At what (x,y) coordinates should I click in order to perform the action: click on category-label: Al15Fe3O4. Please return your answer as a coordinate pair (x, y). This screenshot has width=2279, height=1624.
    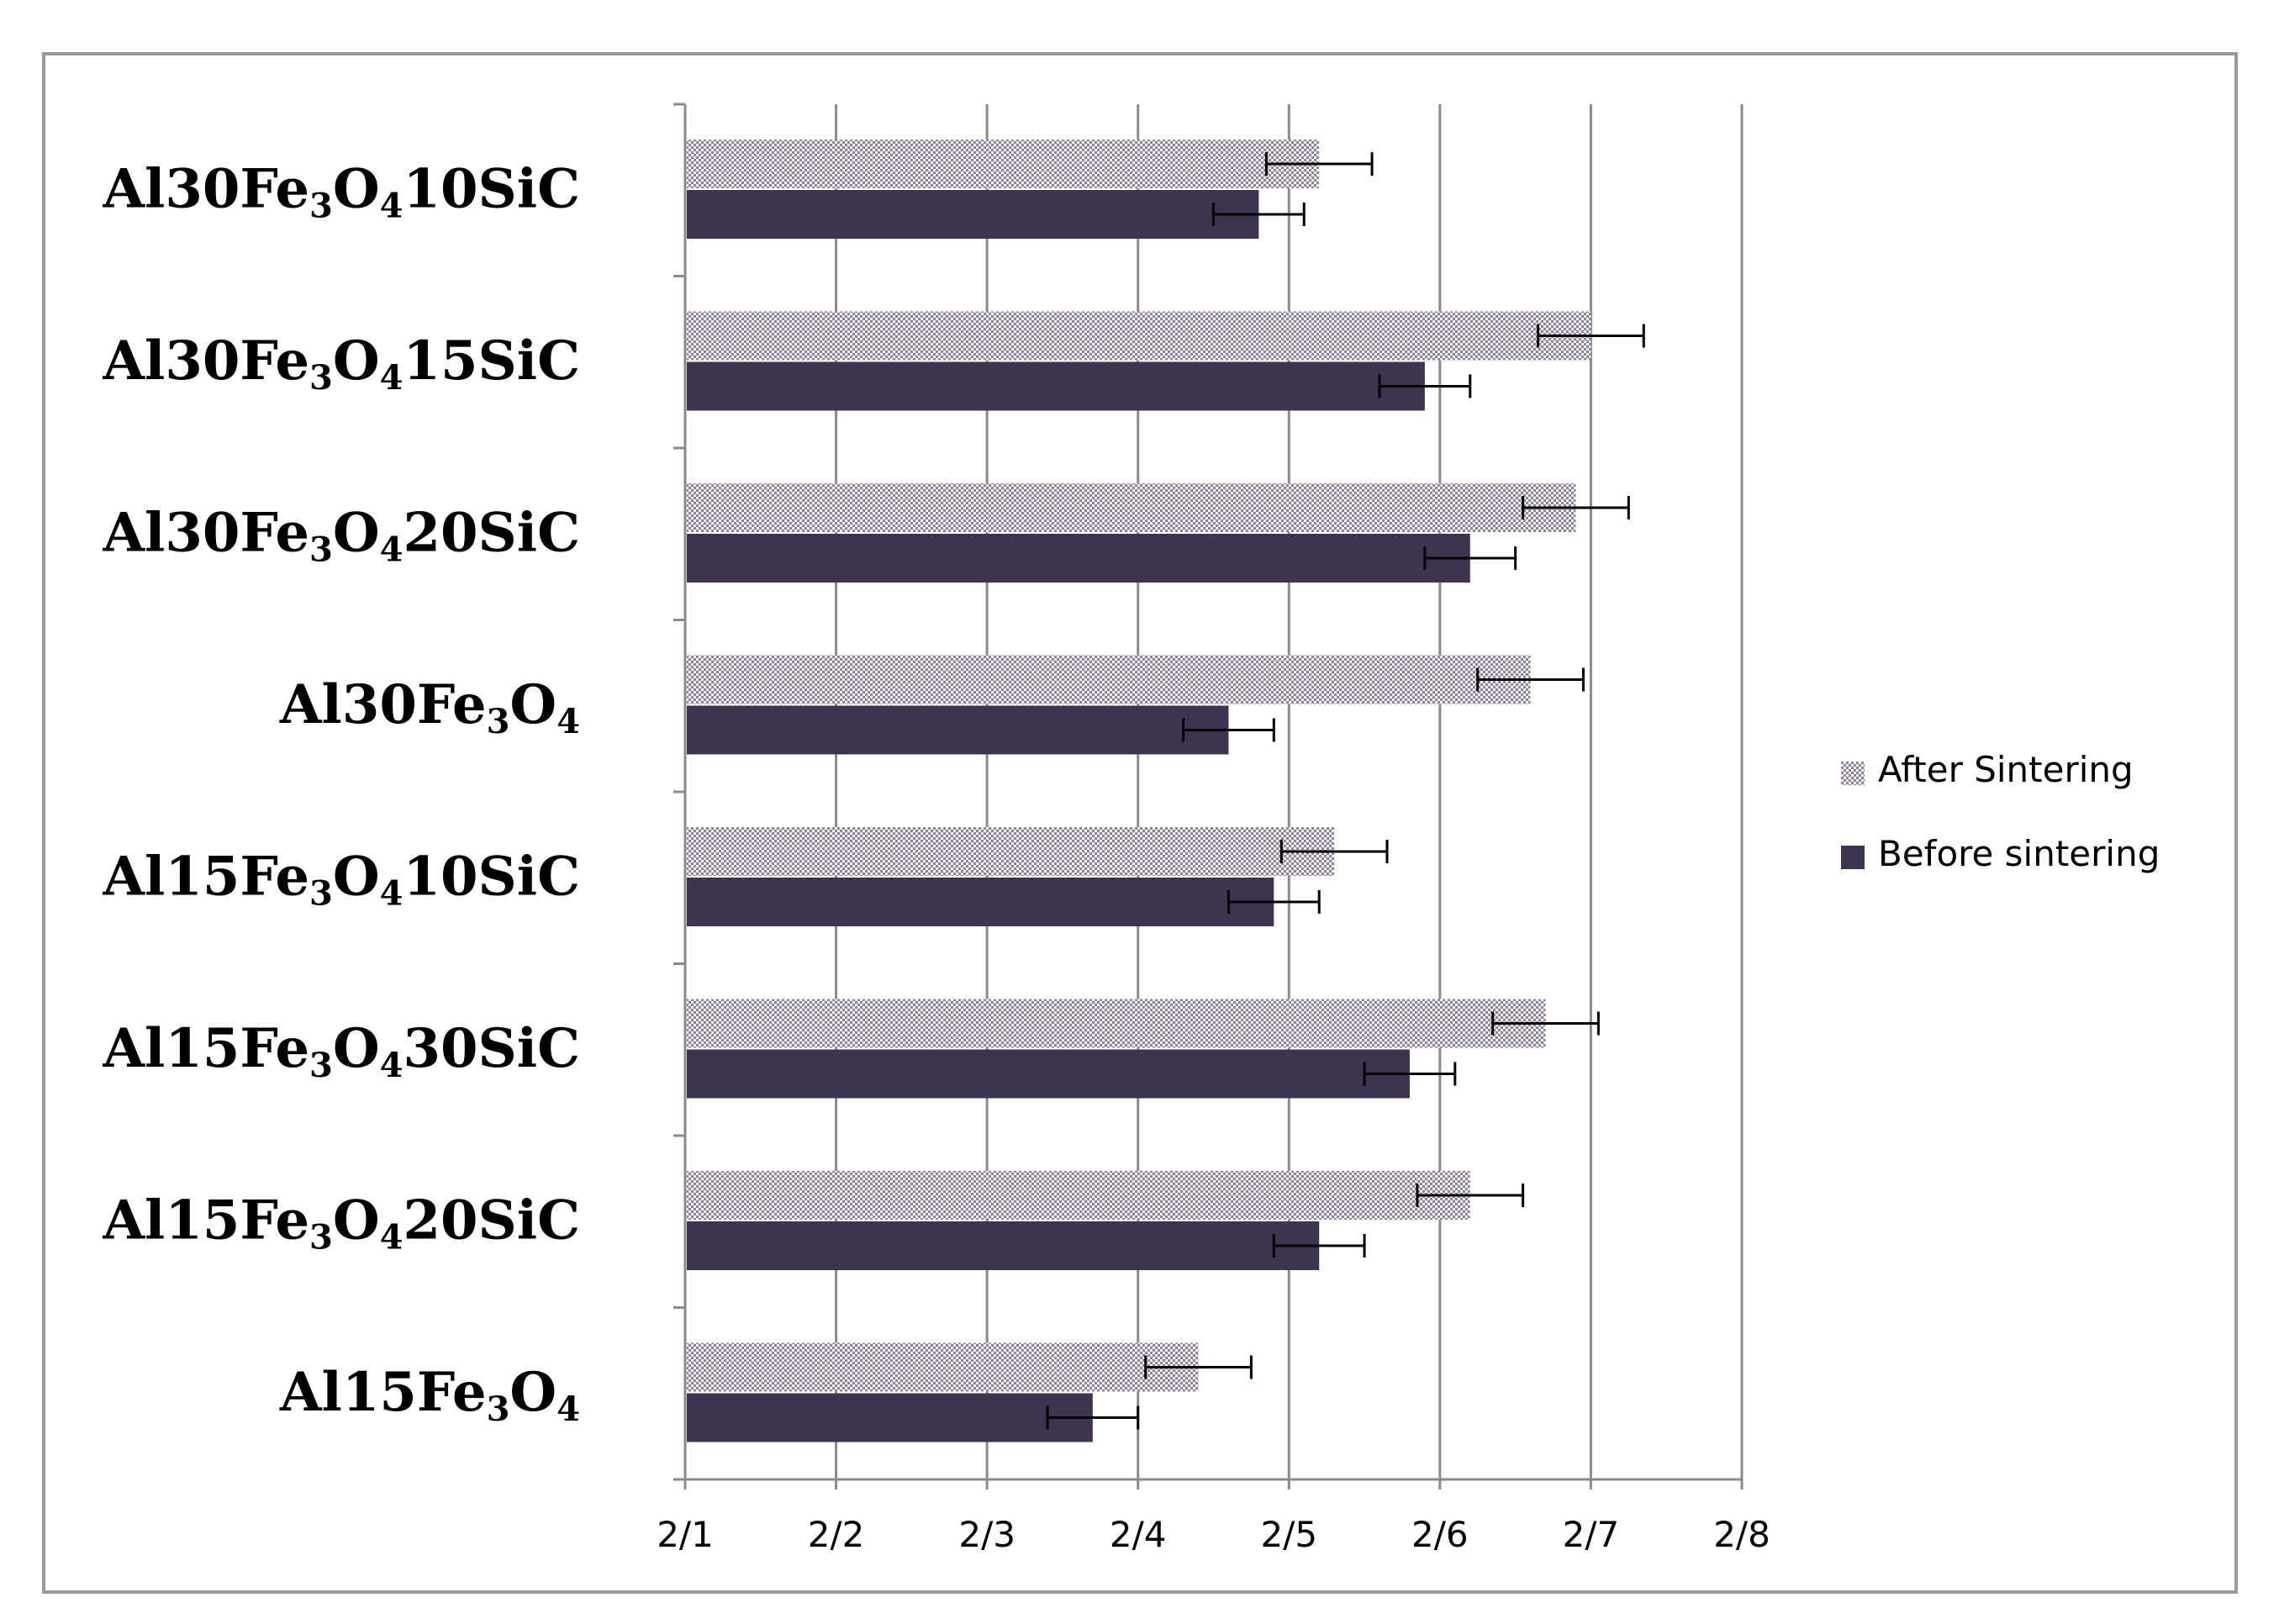
    Looking at the image, I should click on (430, 1395).